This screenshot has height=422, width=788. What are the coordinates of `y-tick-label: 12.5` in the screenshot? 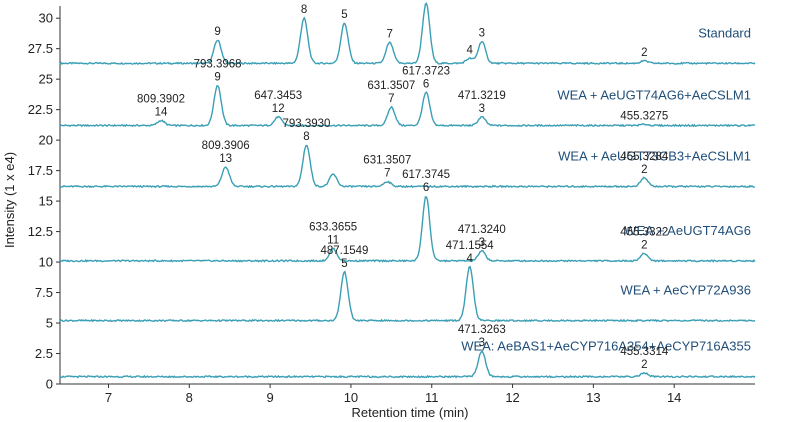 It's located at (40, 231).